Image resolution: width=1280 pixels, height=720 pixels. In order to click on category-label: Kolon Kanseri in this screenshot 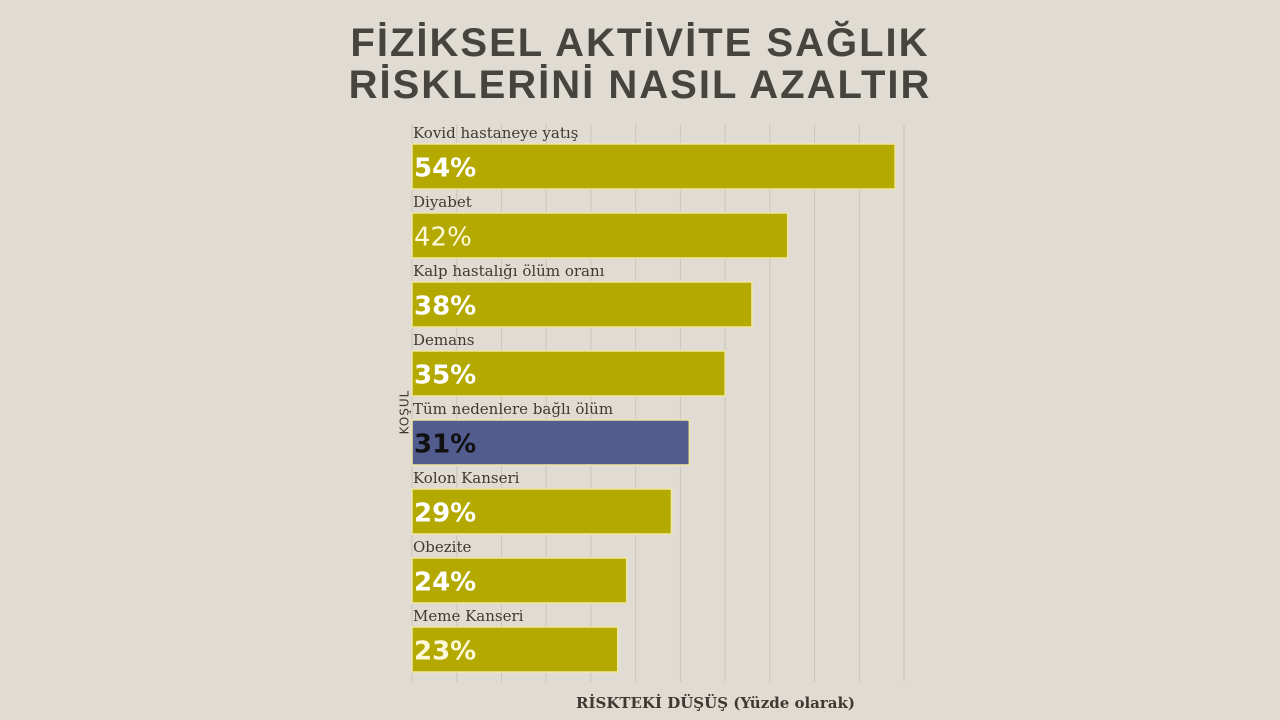, I will do `click(466, 478)`.